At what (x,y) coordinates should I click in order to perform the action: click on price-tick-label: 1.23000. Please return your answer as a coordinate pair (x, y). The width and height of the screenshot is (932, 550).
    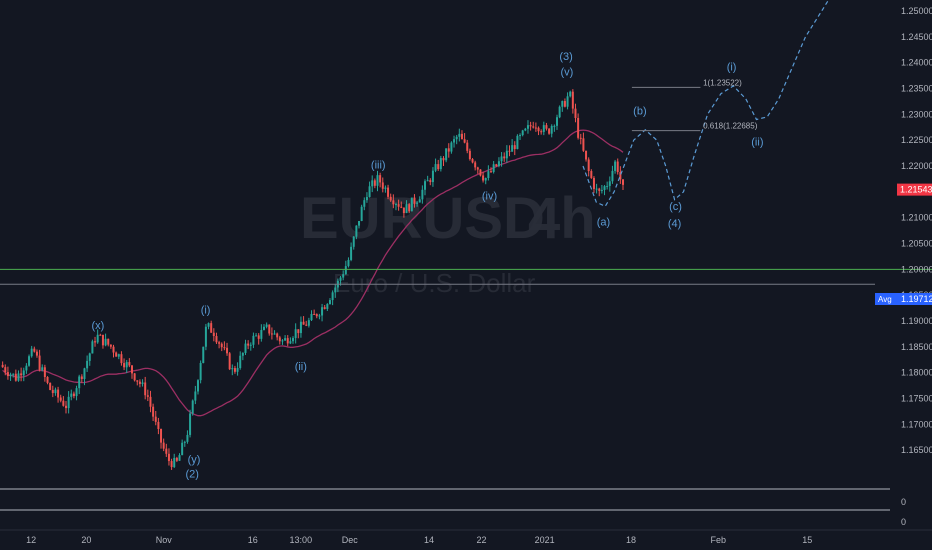
    Looking at the image, I should click on (916, 114).